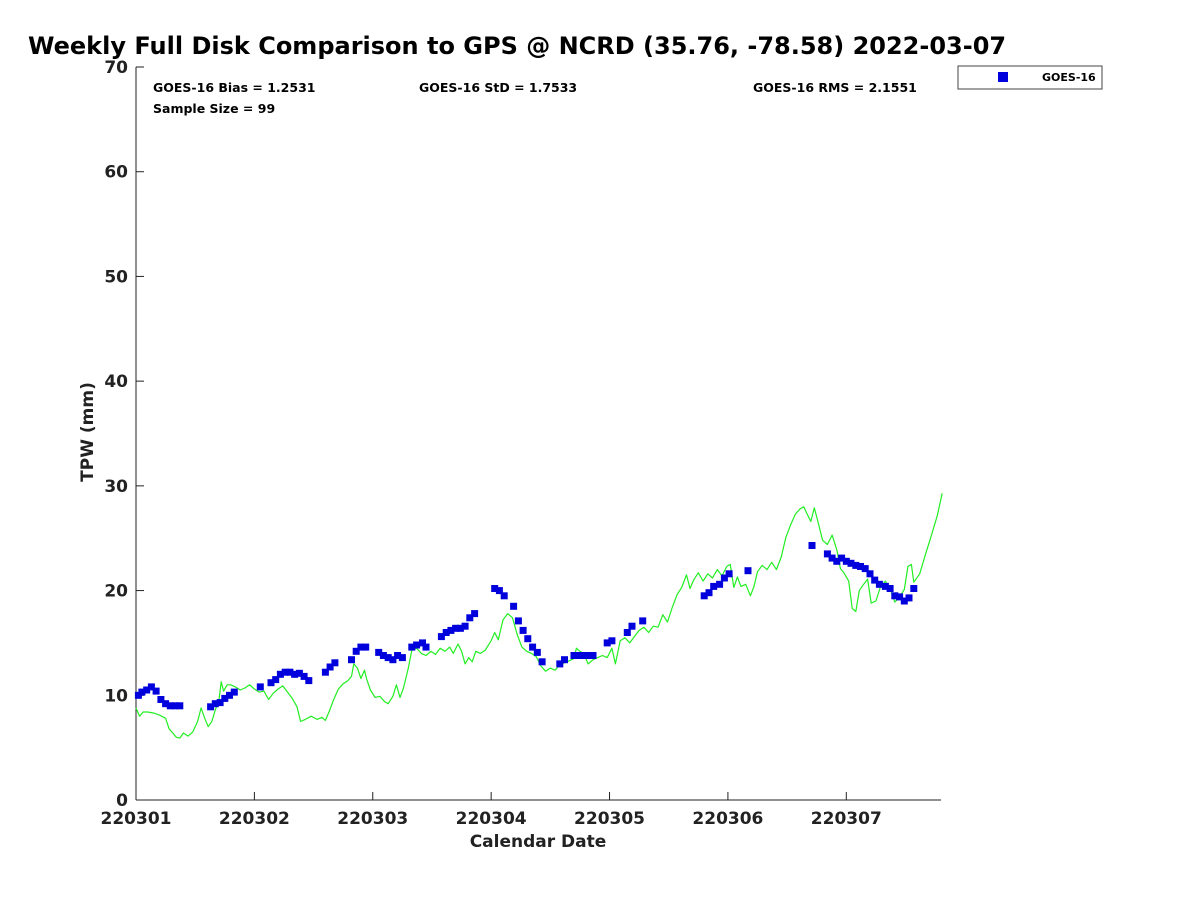  What do you see at coordinates (1003, 77) in the screenshot?
I see `legend-marker-goes16` at bounding box center [1003, 77].